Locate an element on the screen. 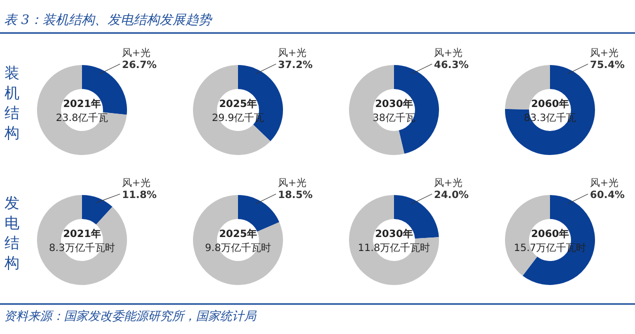 Image resolution: width=635 pixels, height=334 pixels. data-label: 18.5% is located at coordinates (295, 195).